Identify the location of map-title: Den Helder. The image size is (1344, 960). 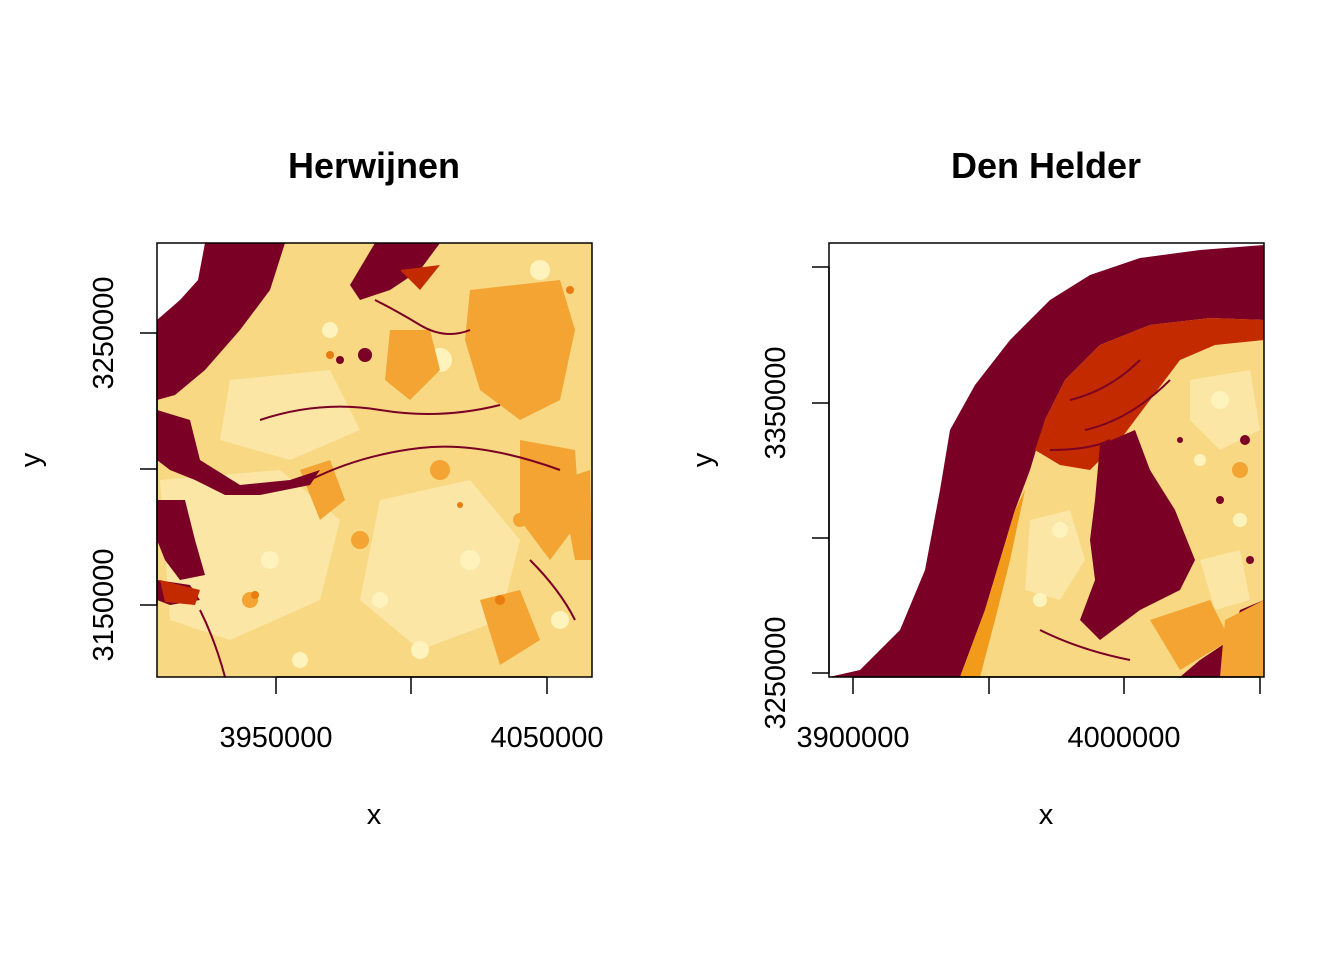
(1046, 165).